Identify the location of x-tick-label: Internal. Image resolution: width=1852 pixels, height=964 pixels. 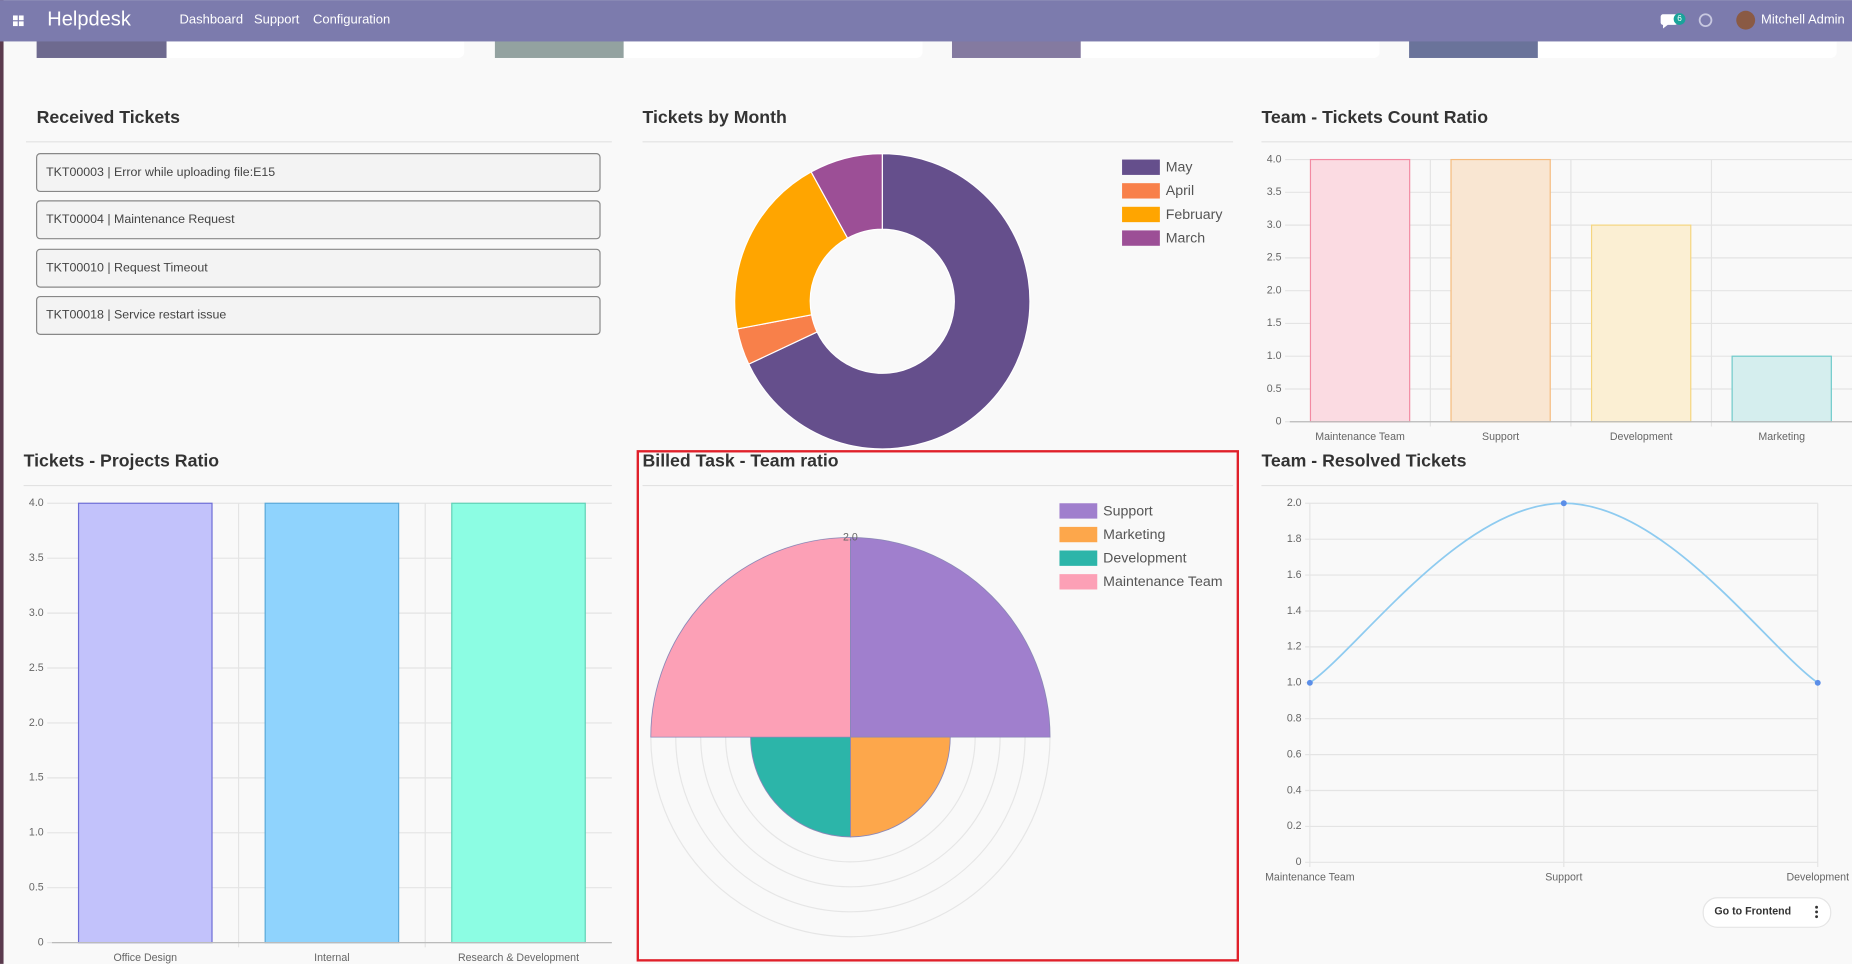
(331, 958).